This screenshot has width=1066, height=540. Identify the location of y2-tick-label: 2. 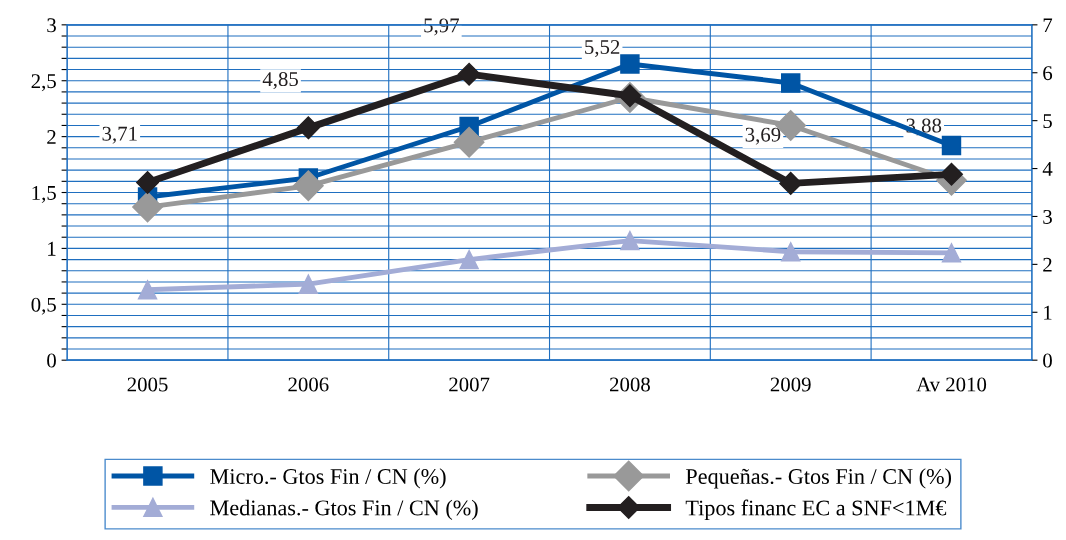
(1047, 264).